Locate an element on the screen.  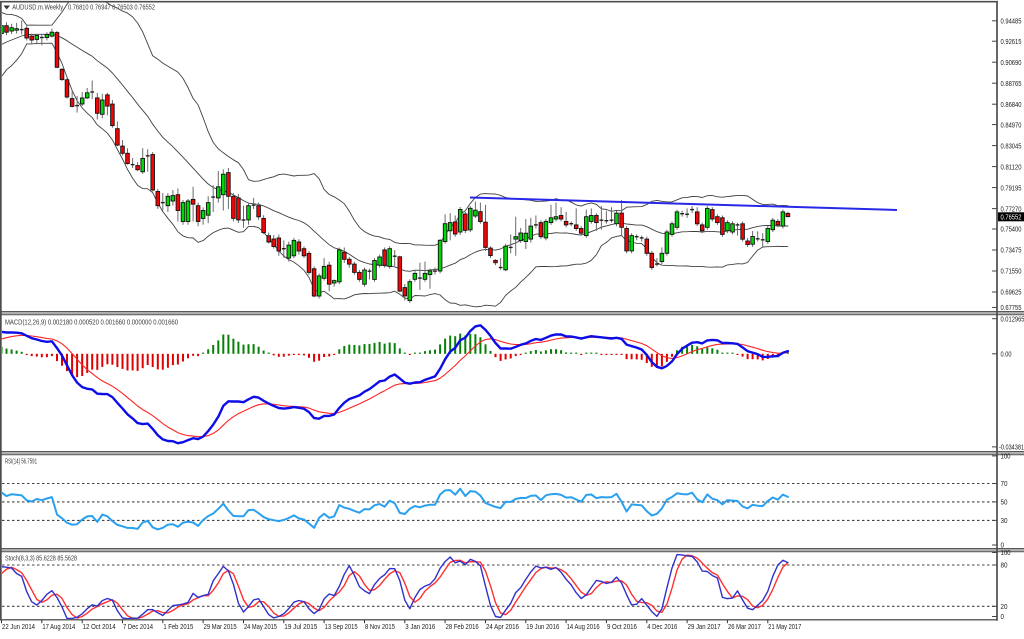
svg-text: 17 Aug 2014 is located at coordinates (58, 626).